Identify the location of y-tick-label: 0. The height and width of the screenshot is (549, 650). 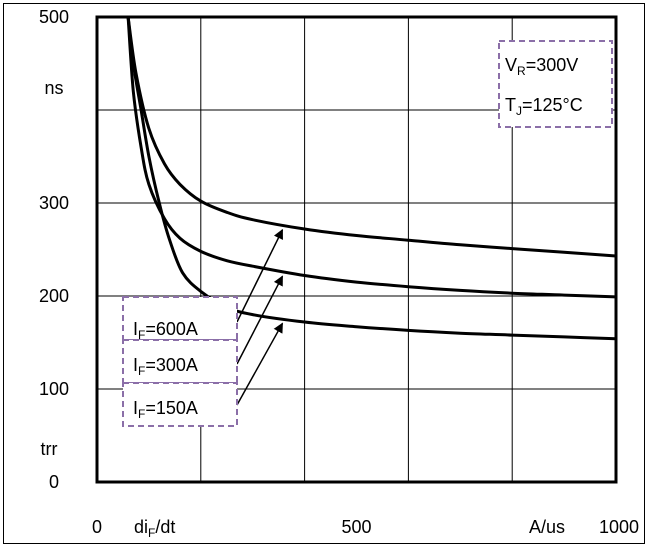
(54, 482).